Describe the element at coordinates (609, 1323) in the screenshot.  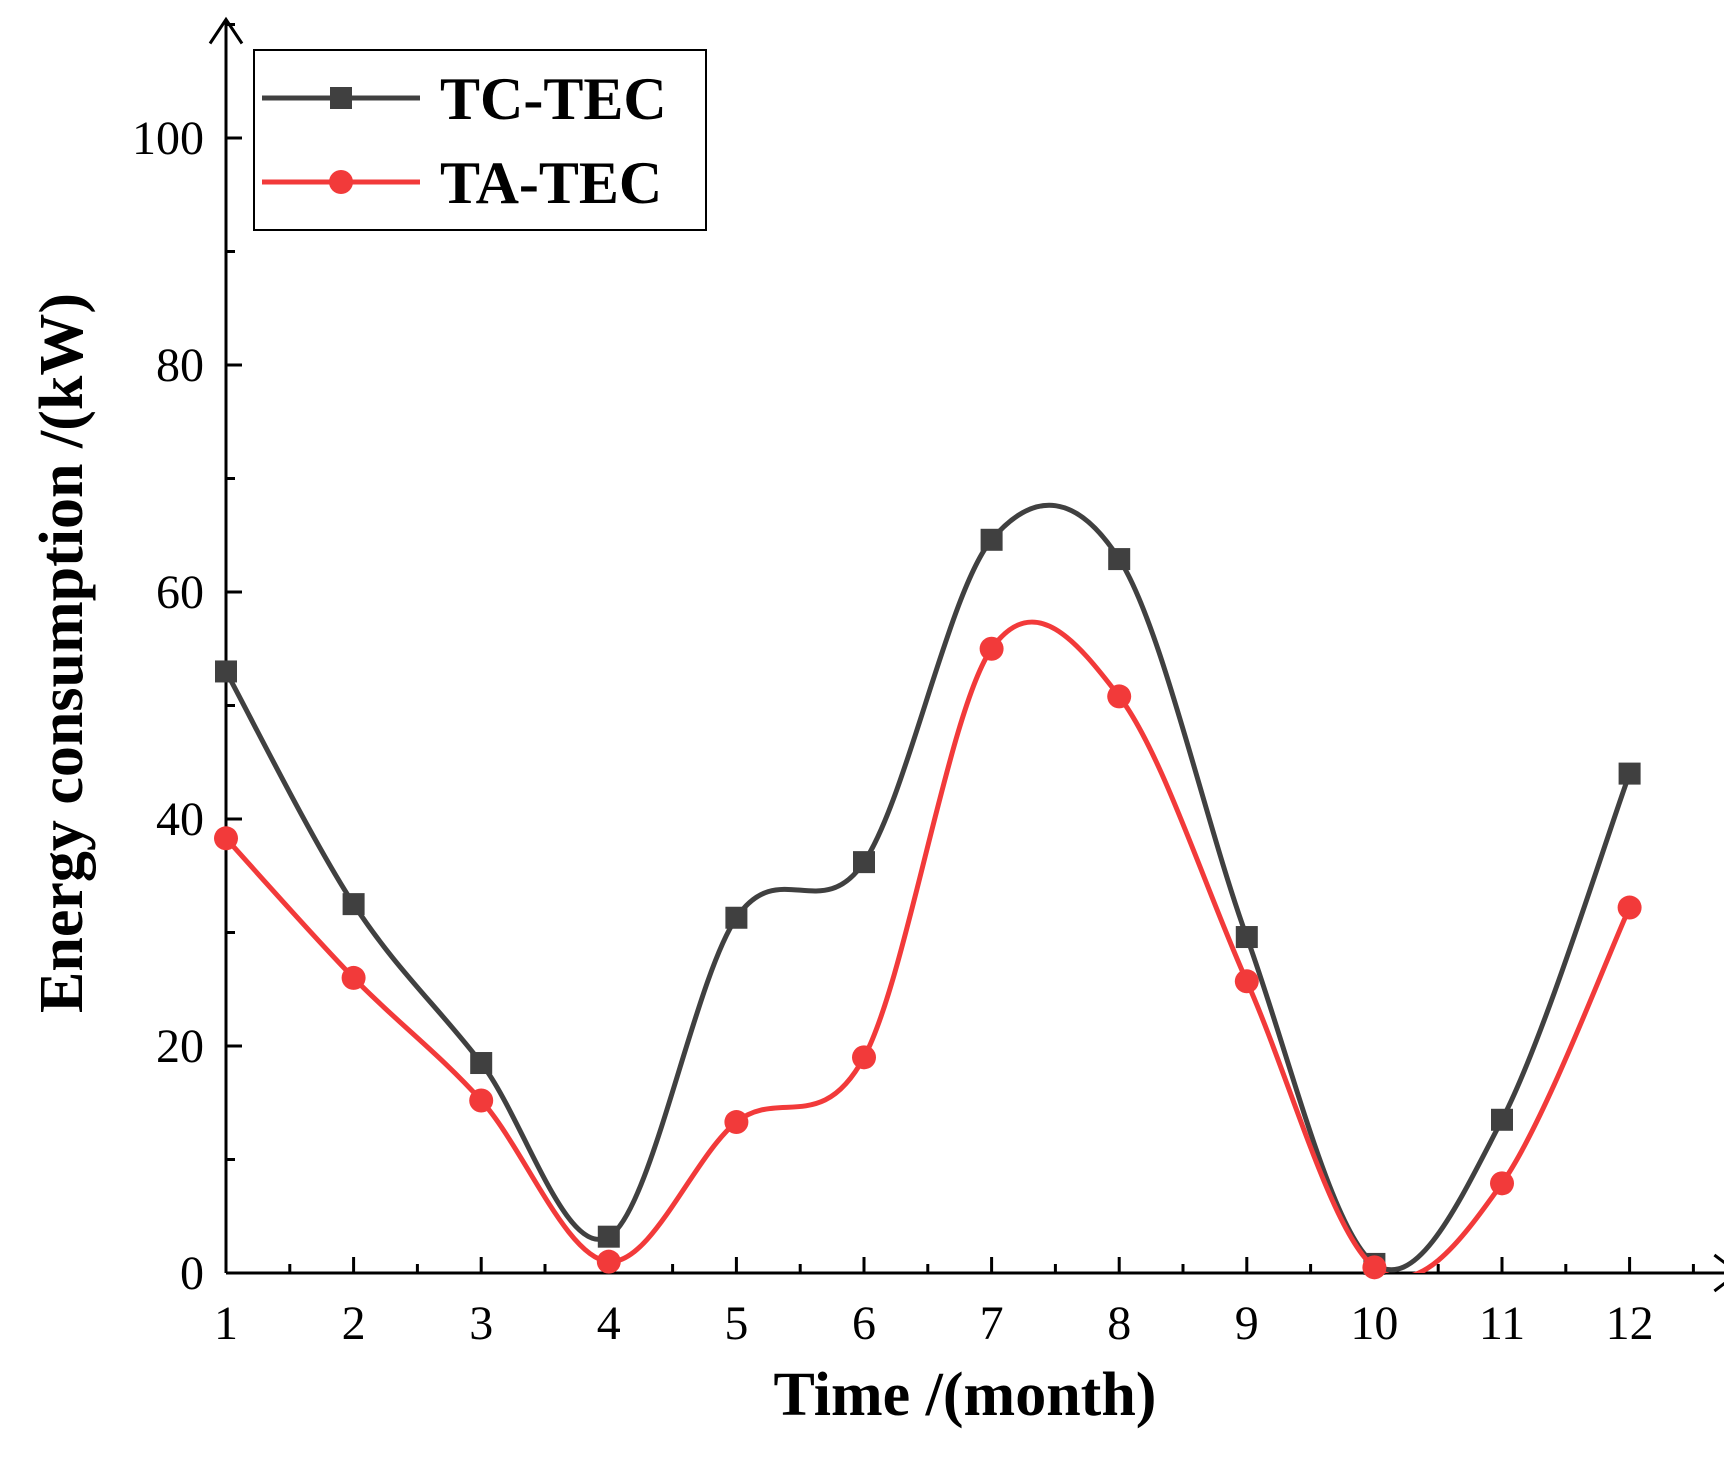
I see `x-tick-label: 4` at that location.